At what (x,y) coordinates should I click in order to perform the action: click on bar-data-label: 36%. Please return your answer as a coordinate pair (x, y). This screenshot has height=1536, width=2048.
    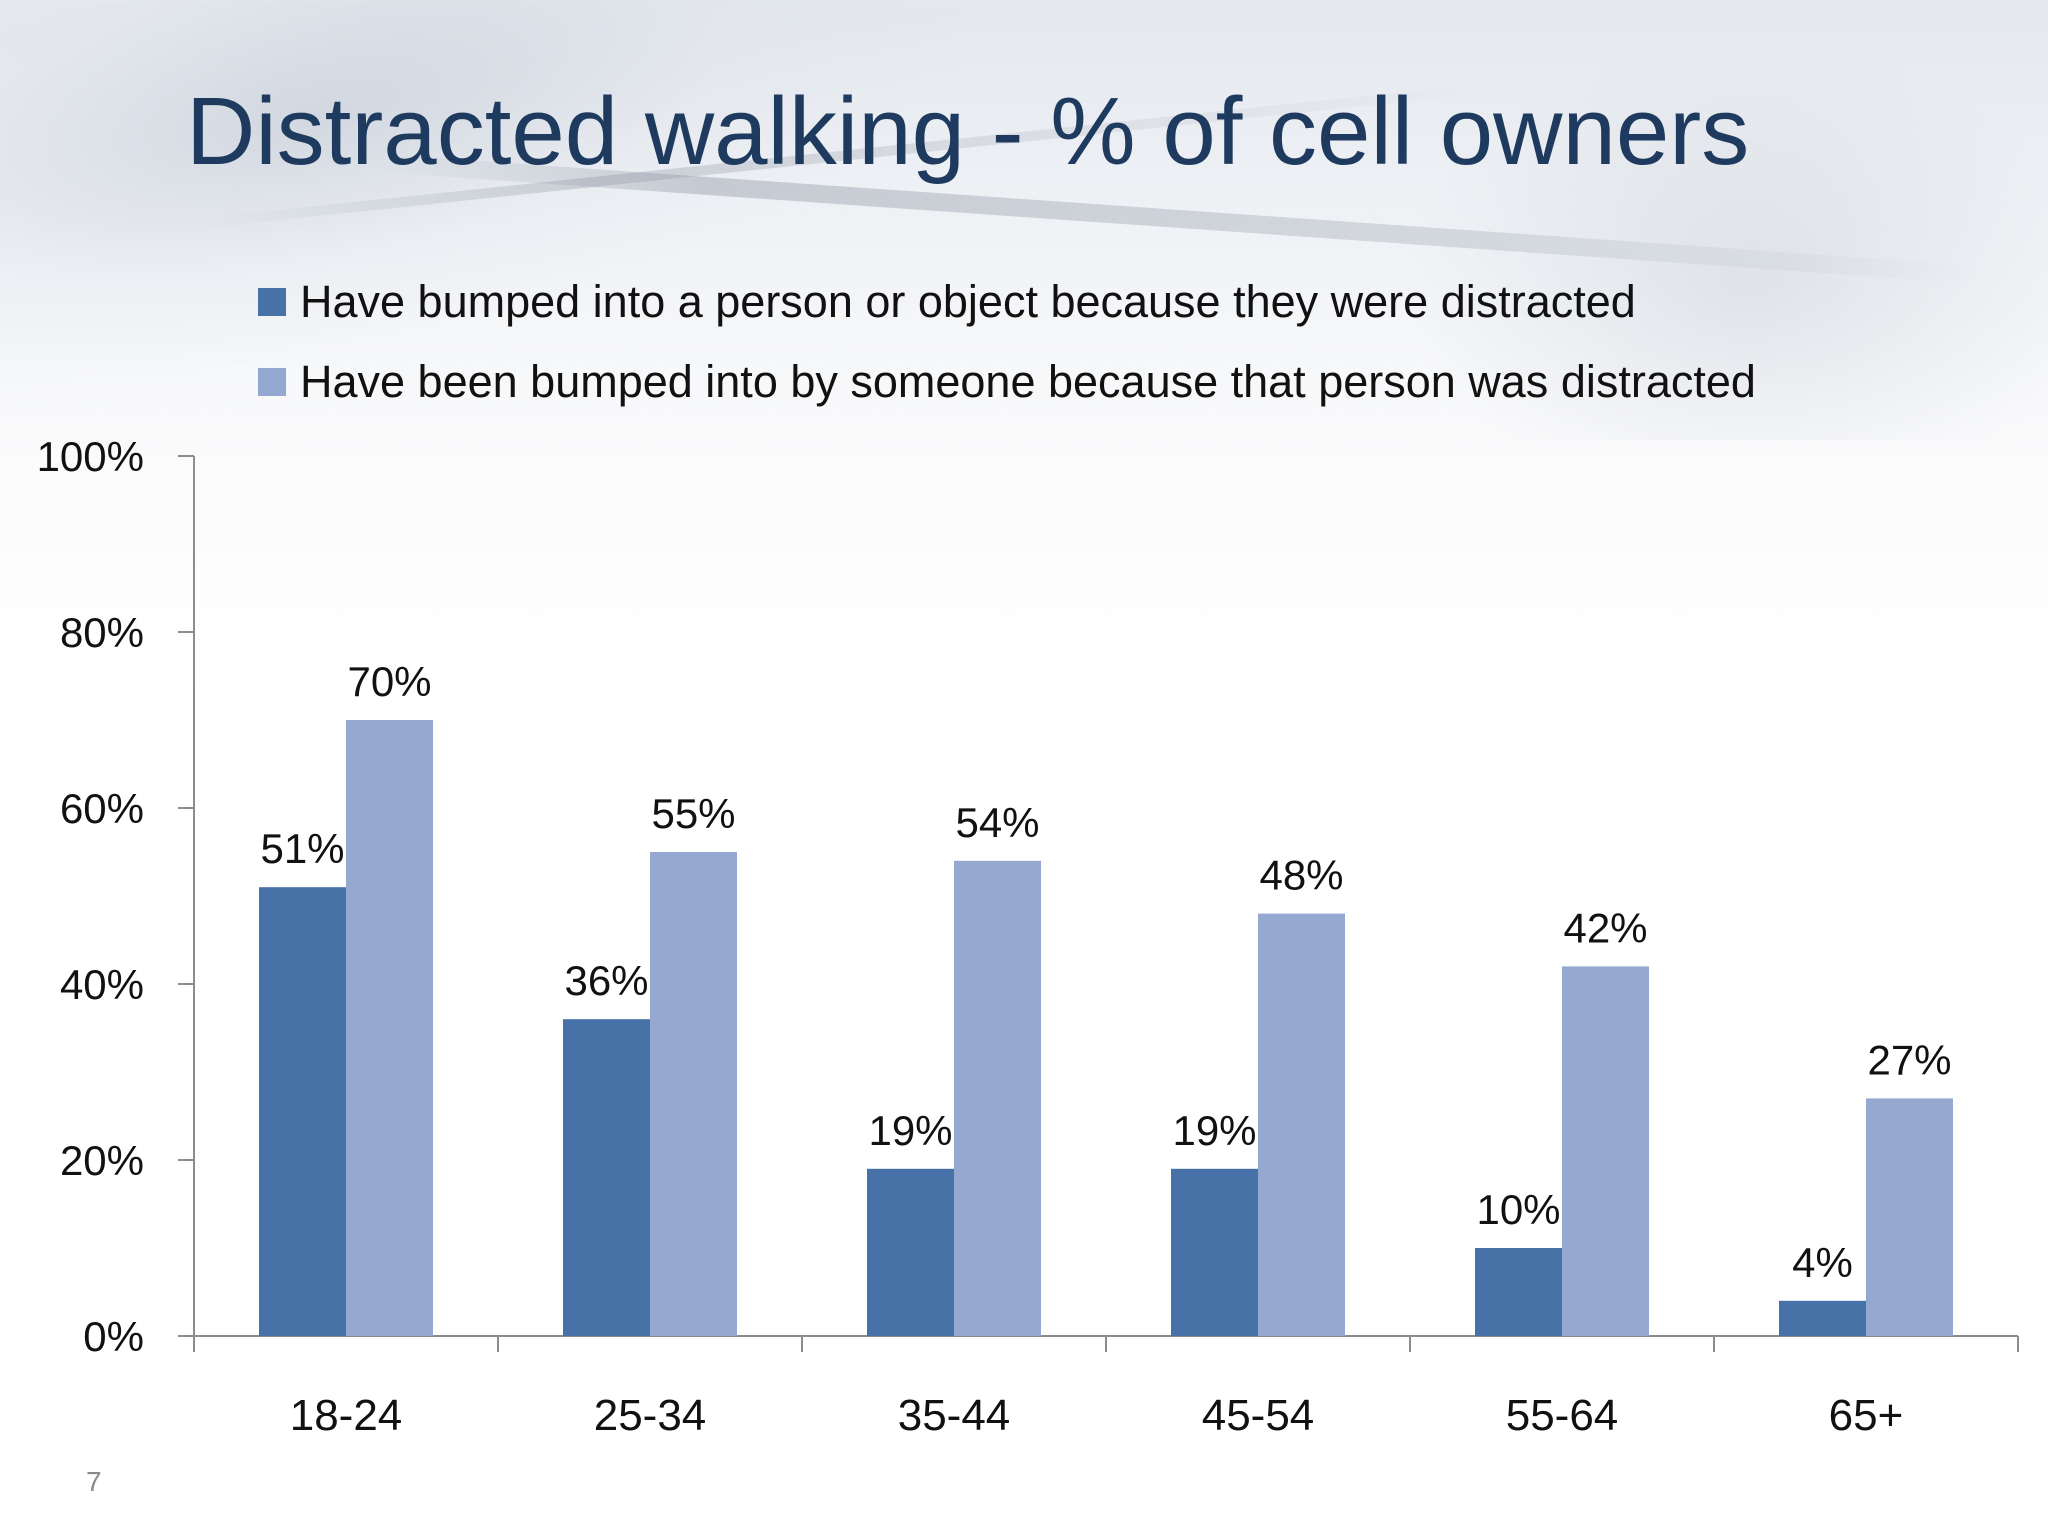
    Looking at the image, I should click on (606, 980).